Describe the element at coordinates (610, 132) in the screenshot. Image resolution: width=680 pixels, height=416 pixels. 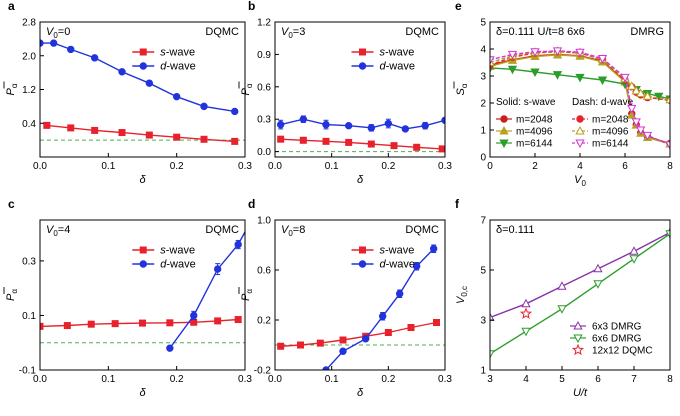
I see `legend-label: m=4096` at that location.